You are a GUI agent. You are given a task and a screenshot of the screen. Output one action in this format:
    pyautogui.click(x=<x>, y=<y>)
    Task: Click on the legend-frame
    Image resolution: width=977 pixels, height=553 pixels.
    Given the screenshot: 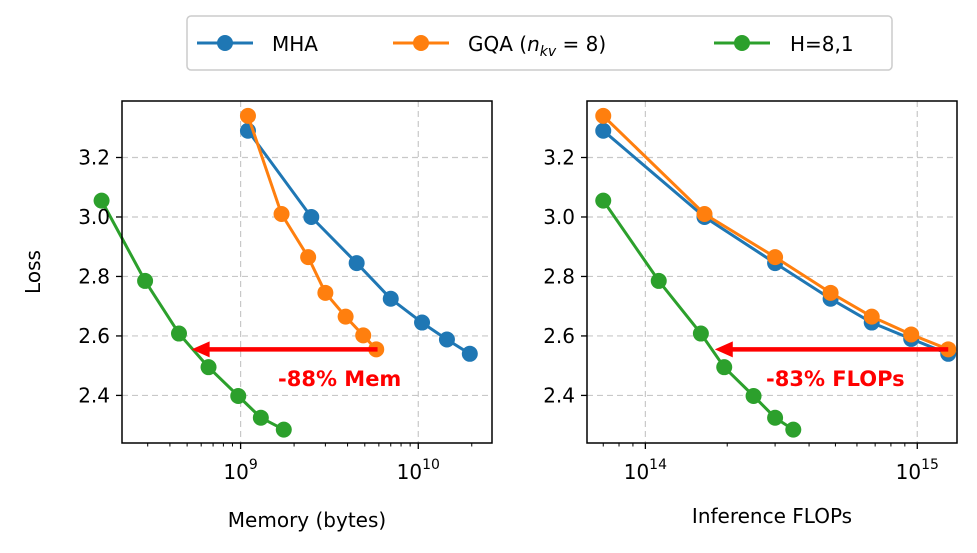 What is the action you would take?
    pyautogui.click(x=539, y=43)
    